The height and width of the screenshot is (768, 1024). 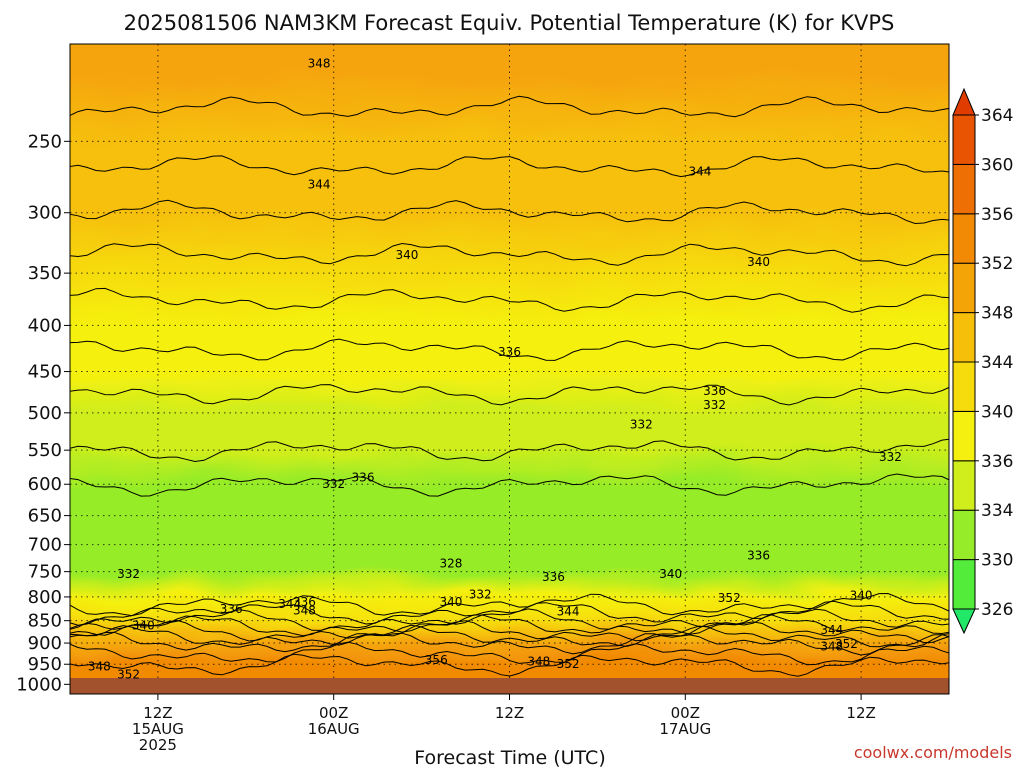 I want to click on y-tick-label: 500, so click(x=45, y=413).